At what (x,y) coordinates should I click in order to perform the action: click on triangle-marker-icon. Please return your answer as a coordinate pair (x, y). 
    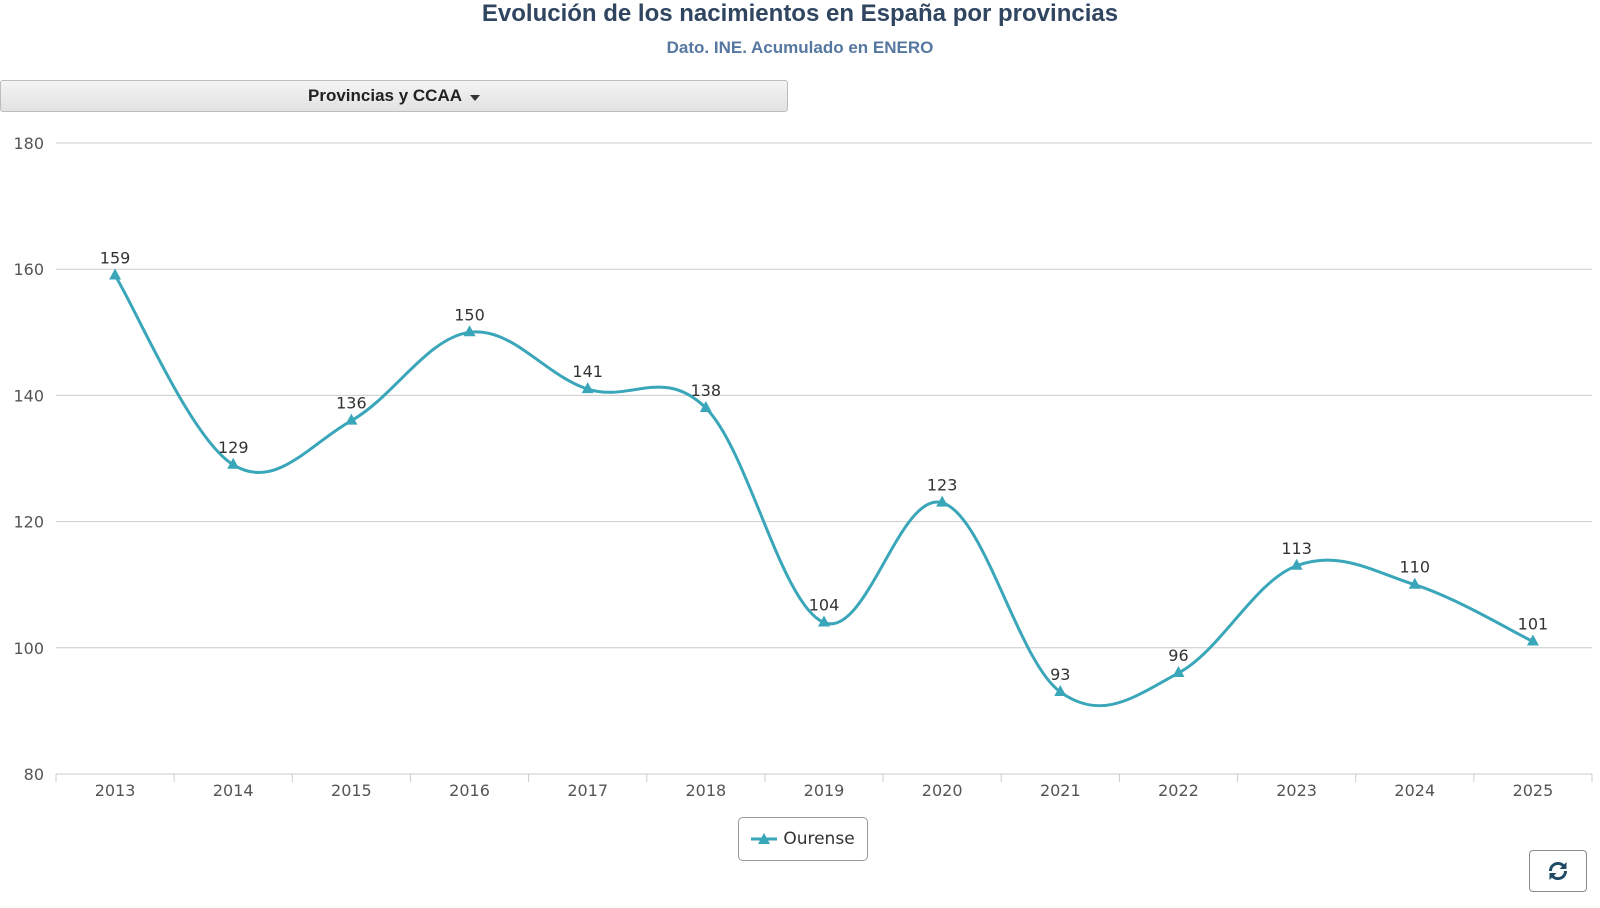
    Looking at the image, I should click on (764, 838).